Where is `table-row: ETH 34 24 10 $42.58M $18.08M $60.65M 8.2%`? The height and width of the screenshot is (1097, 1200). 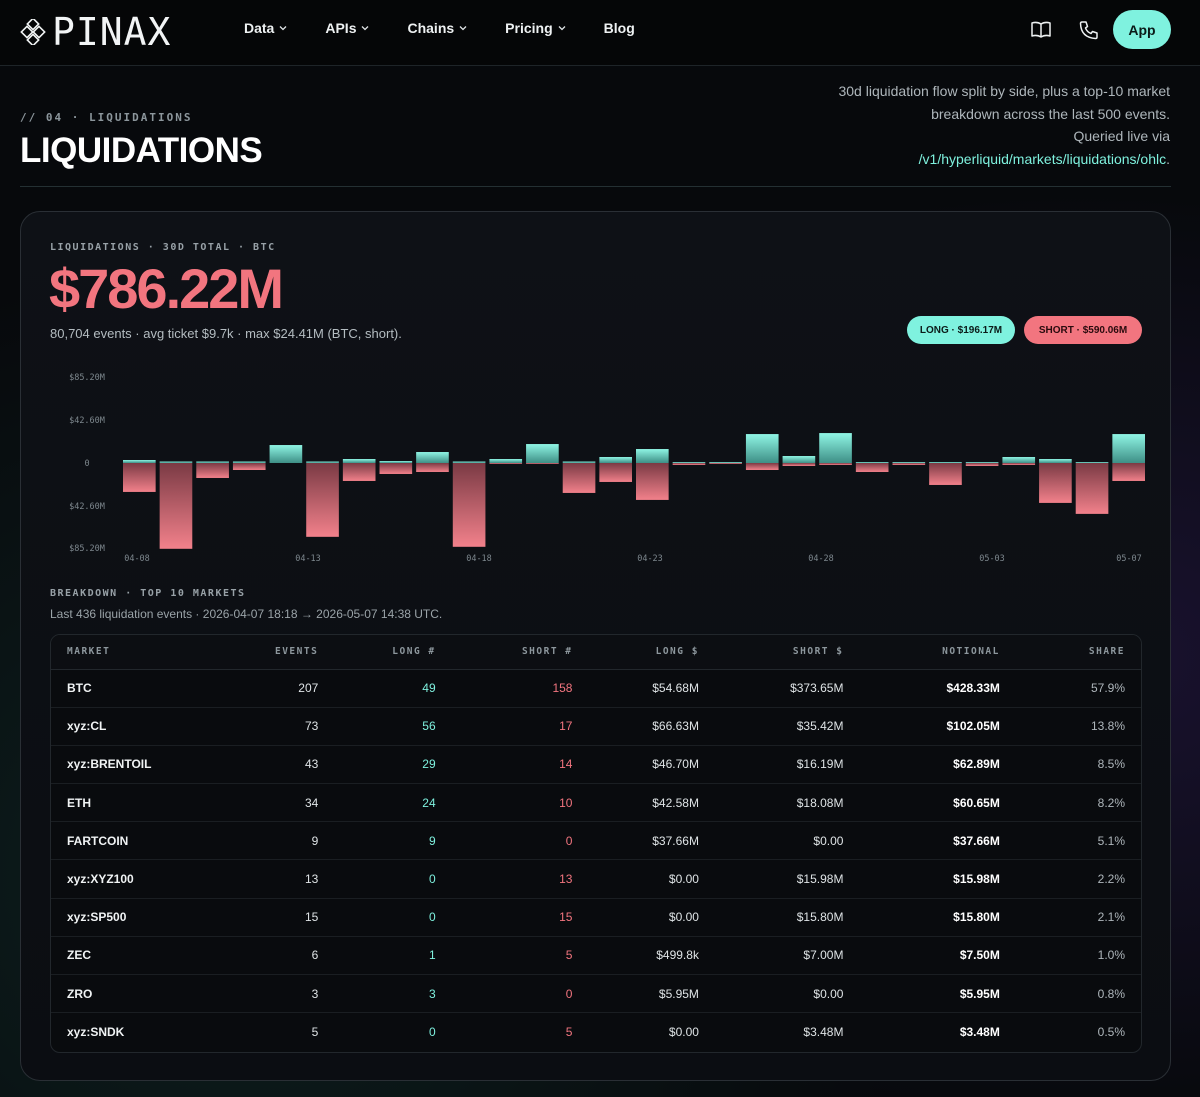
table-row: ETH 34 24 10 $42.58M $18.08M $60.65M 8.2% is located at coordinates (596, 803).